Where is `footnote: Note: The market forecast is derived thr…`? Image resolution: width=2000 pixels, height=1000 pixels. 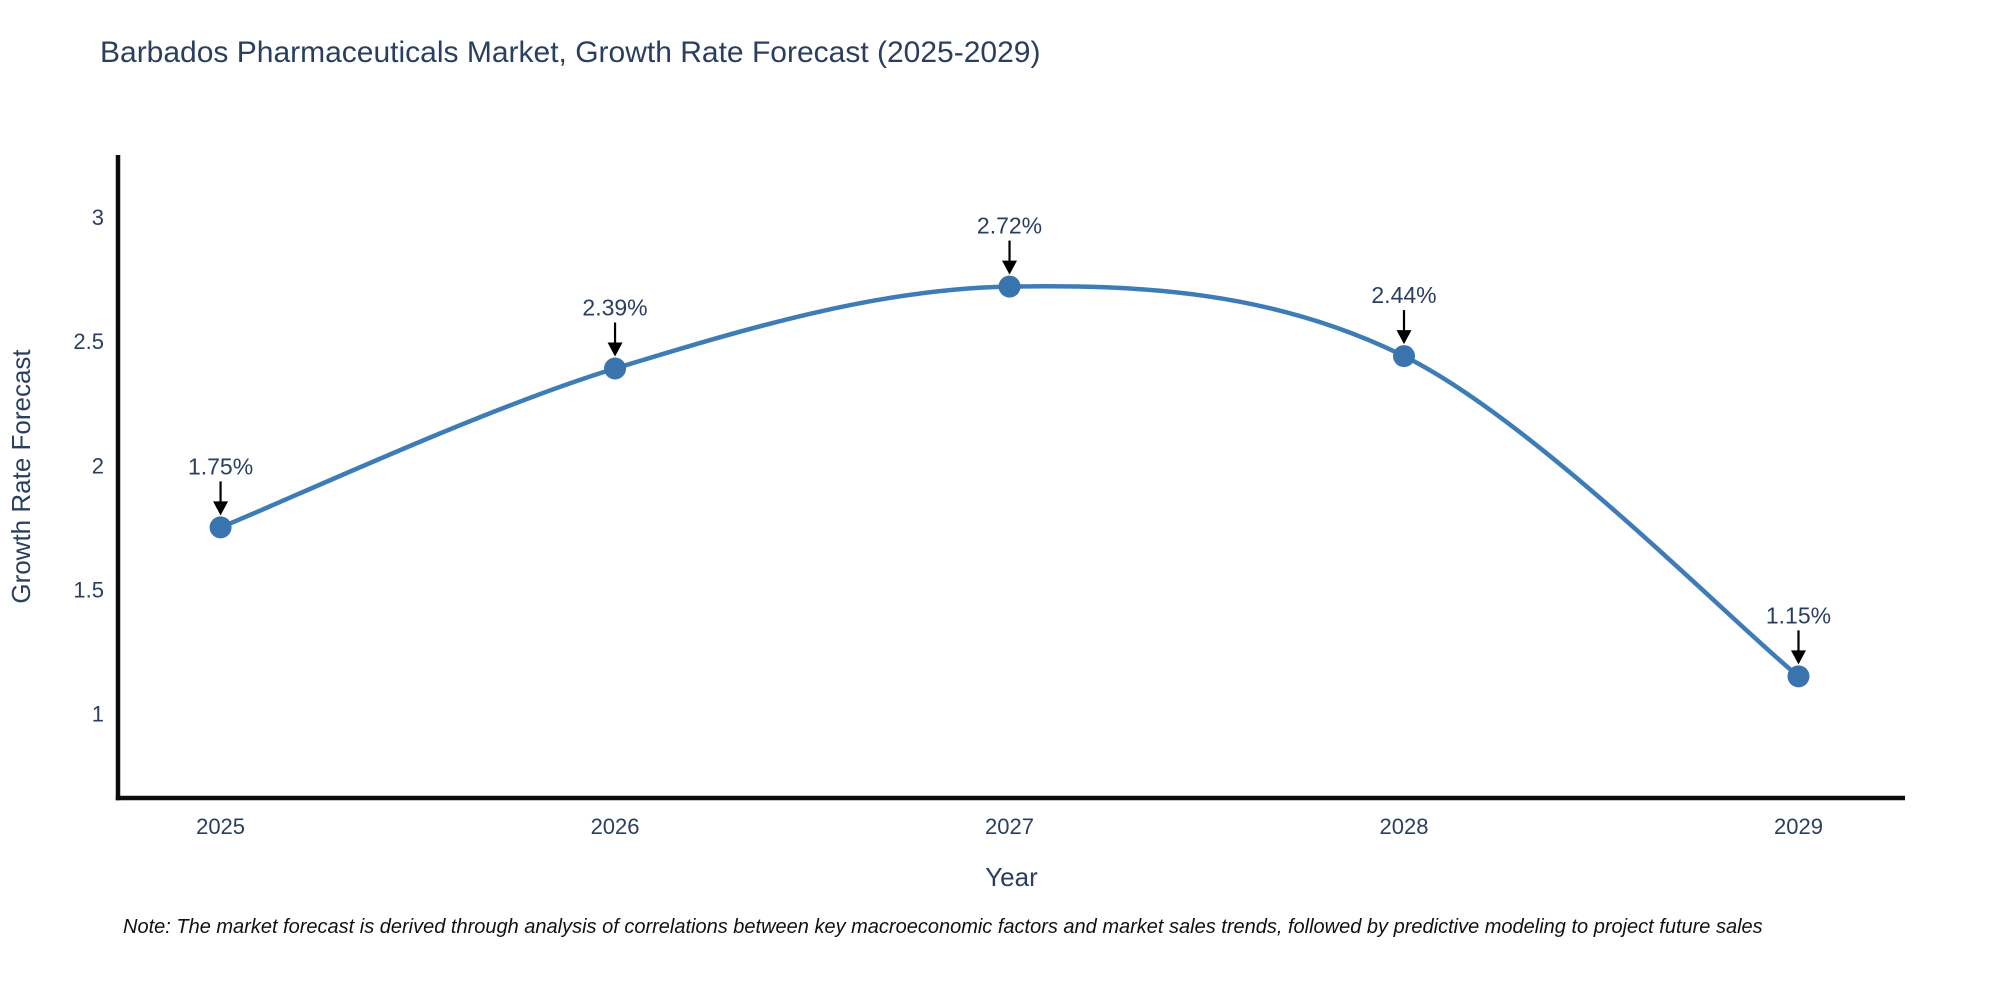 footnote: Note: The market forecast is derived thr… is located at coordinates (943, 927).